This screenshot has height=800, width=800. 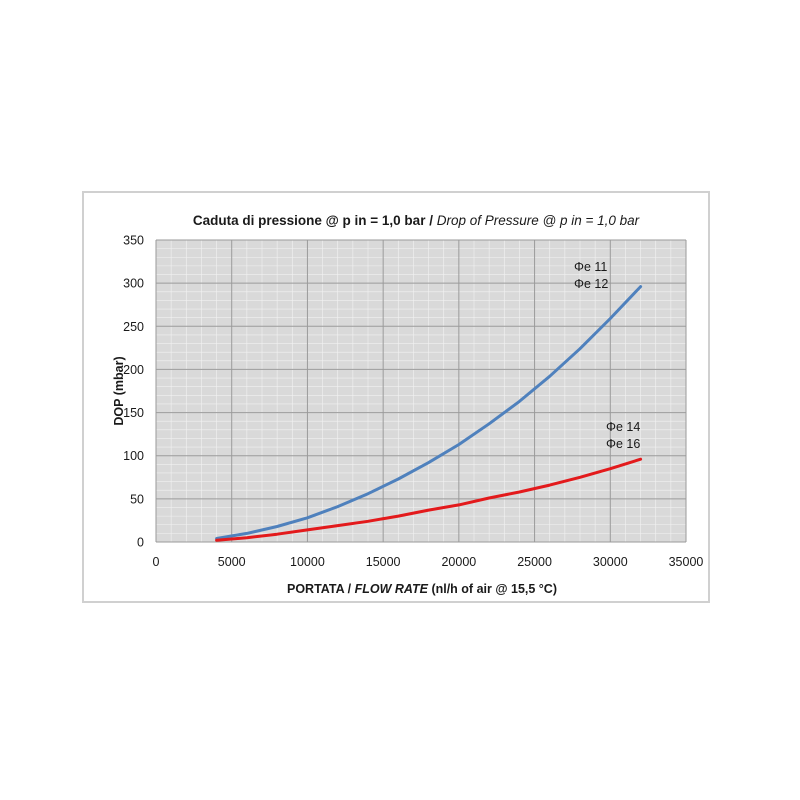 I want to click on y-tick-labels: 0 50 100 150 200 250 300 350, so click(x=133, y=392).